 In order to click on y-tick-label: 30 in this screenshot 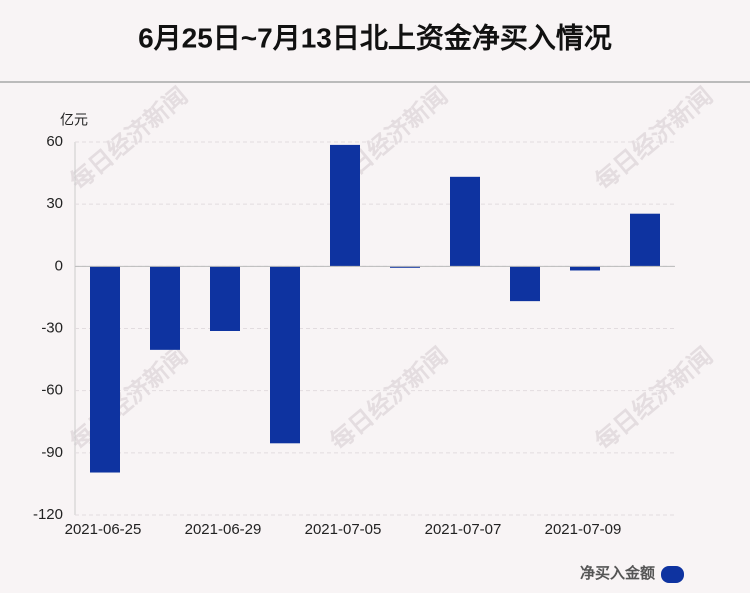, I will do `click(54, 203)`.